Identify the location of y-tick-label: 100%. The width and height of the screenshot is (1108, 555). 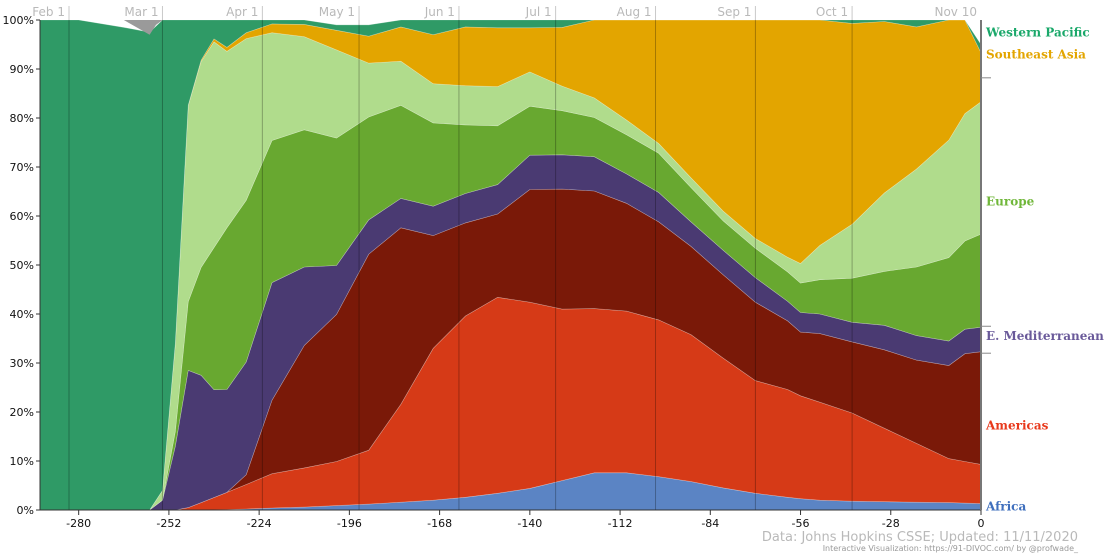
(18, 20).